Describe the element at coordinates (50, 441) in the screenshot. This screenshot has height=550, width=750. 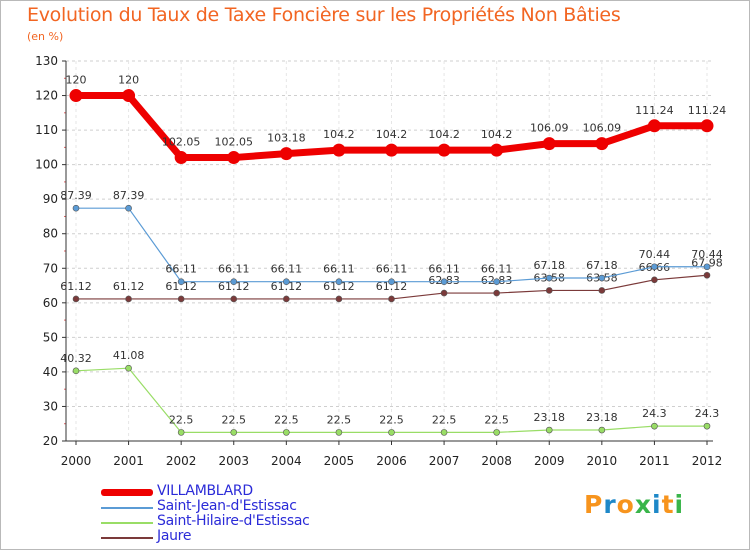
I see `y-tick-label: 20` at that location.